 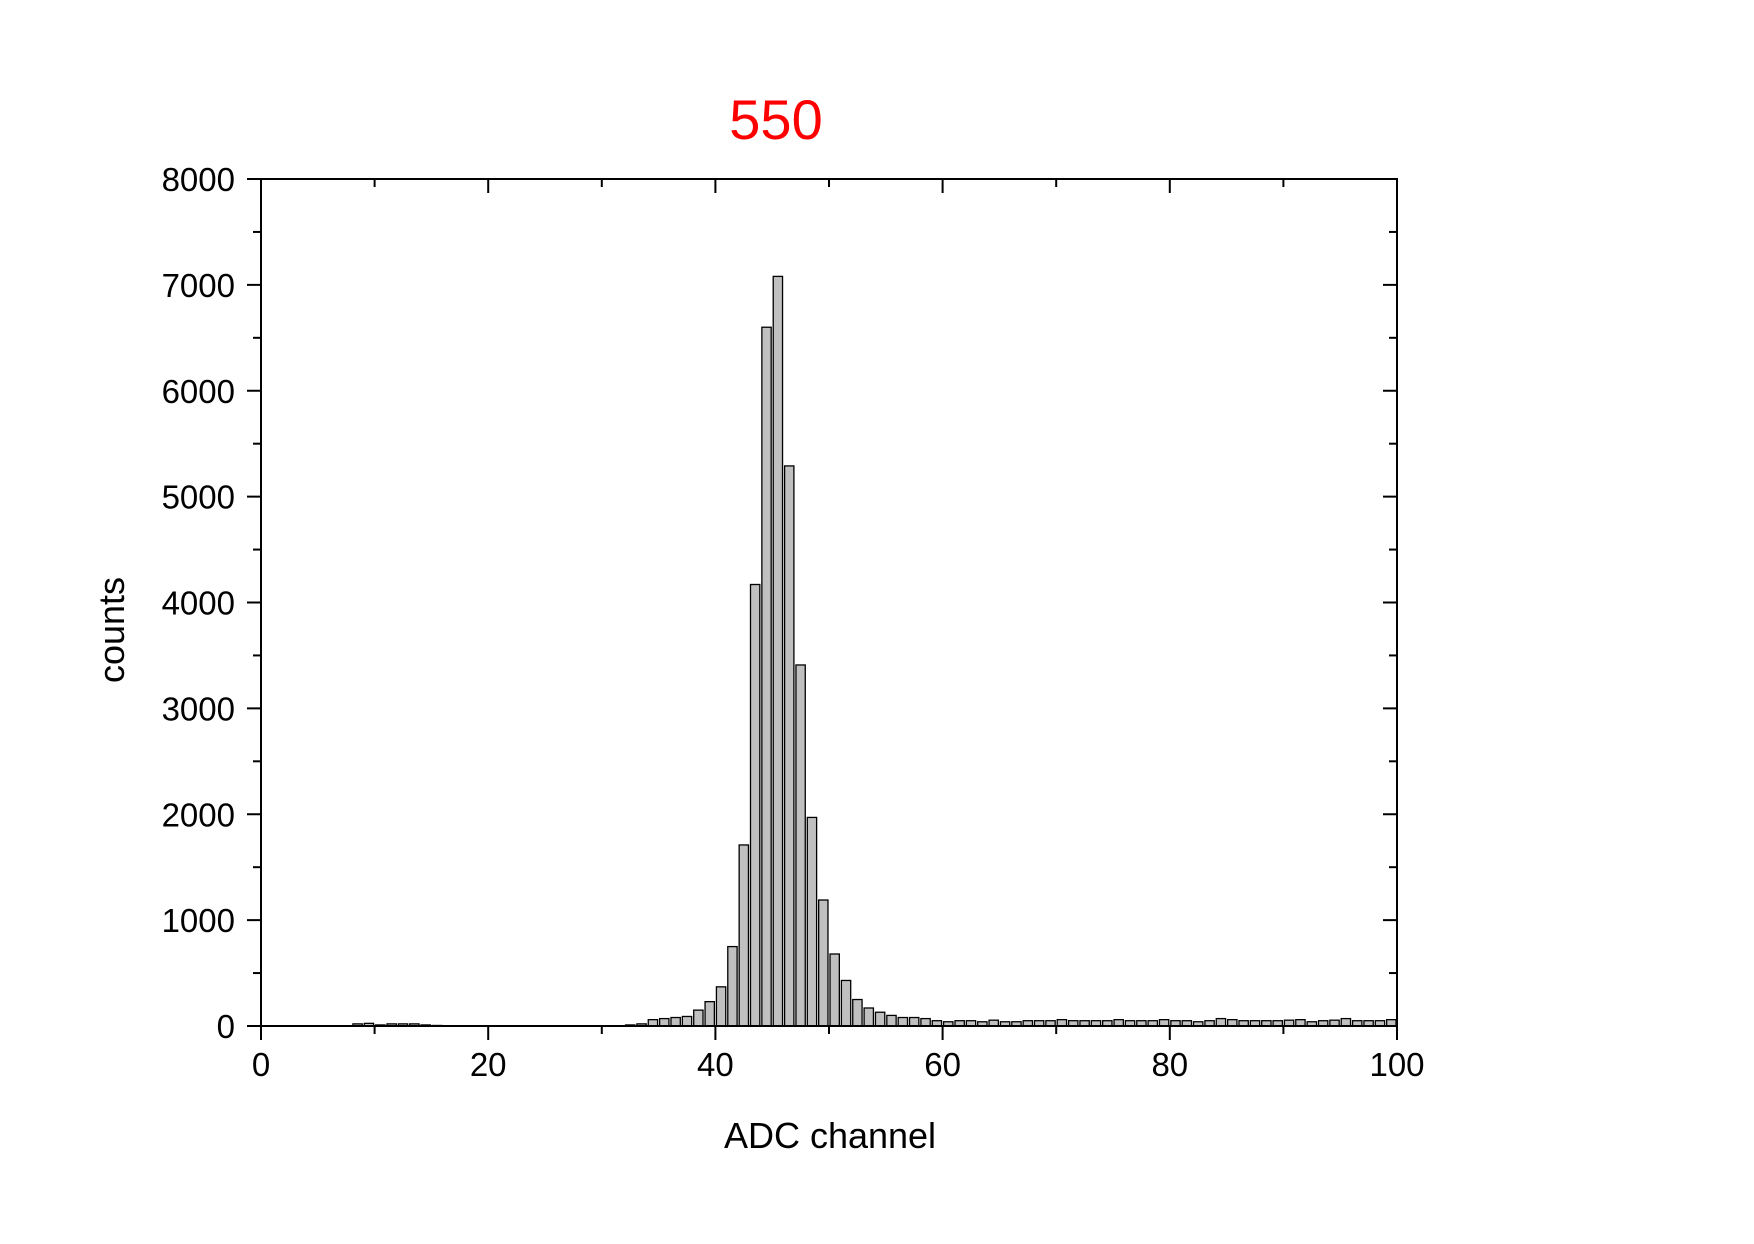 What do you see at coordinates (942, 1064) in the screenshot?
I see `x-tick-label: 60` at bounding box center [942, 1064].